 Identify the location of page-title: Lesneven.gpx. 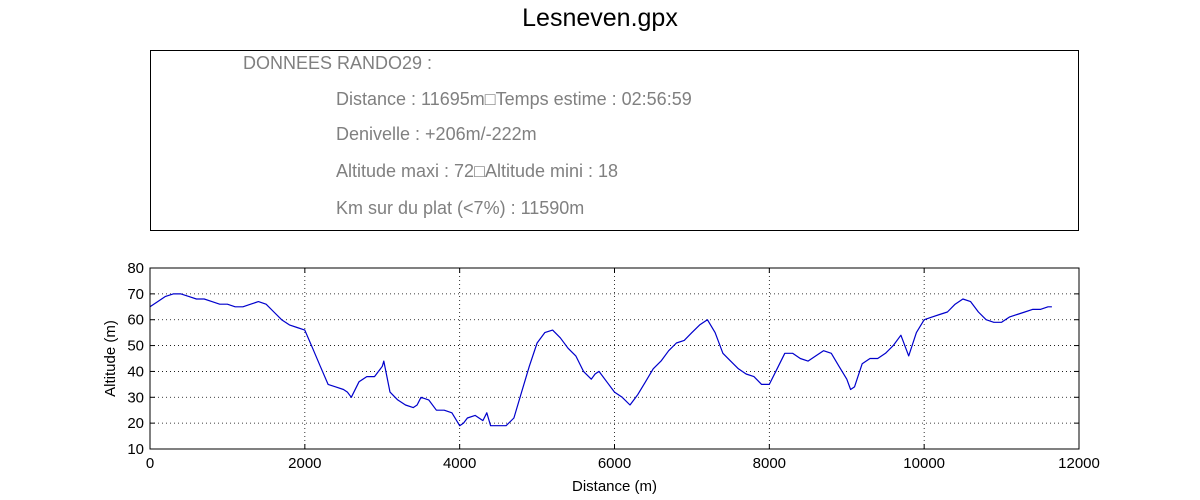
(600, 18).